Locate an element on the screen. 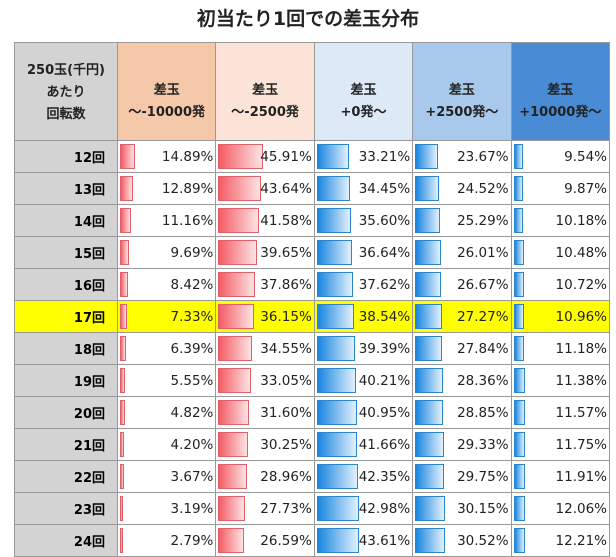 The height and width of the screenshot is (557, 616). value-label: 4.82% is located at coordinates (192, 412).